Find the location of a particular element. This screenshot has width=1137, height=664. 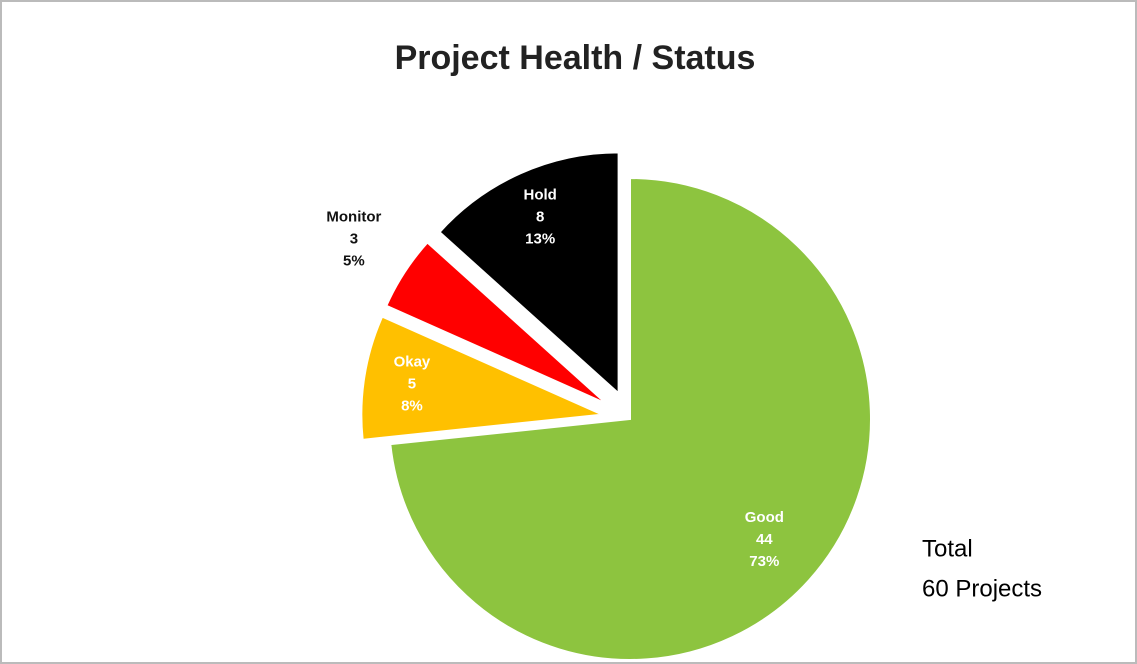

percent-label: 8% is located at coordinates (412, 405).